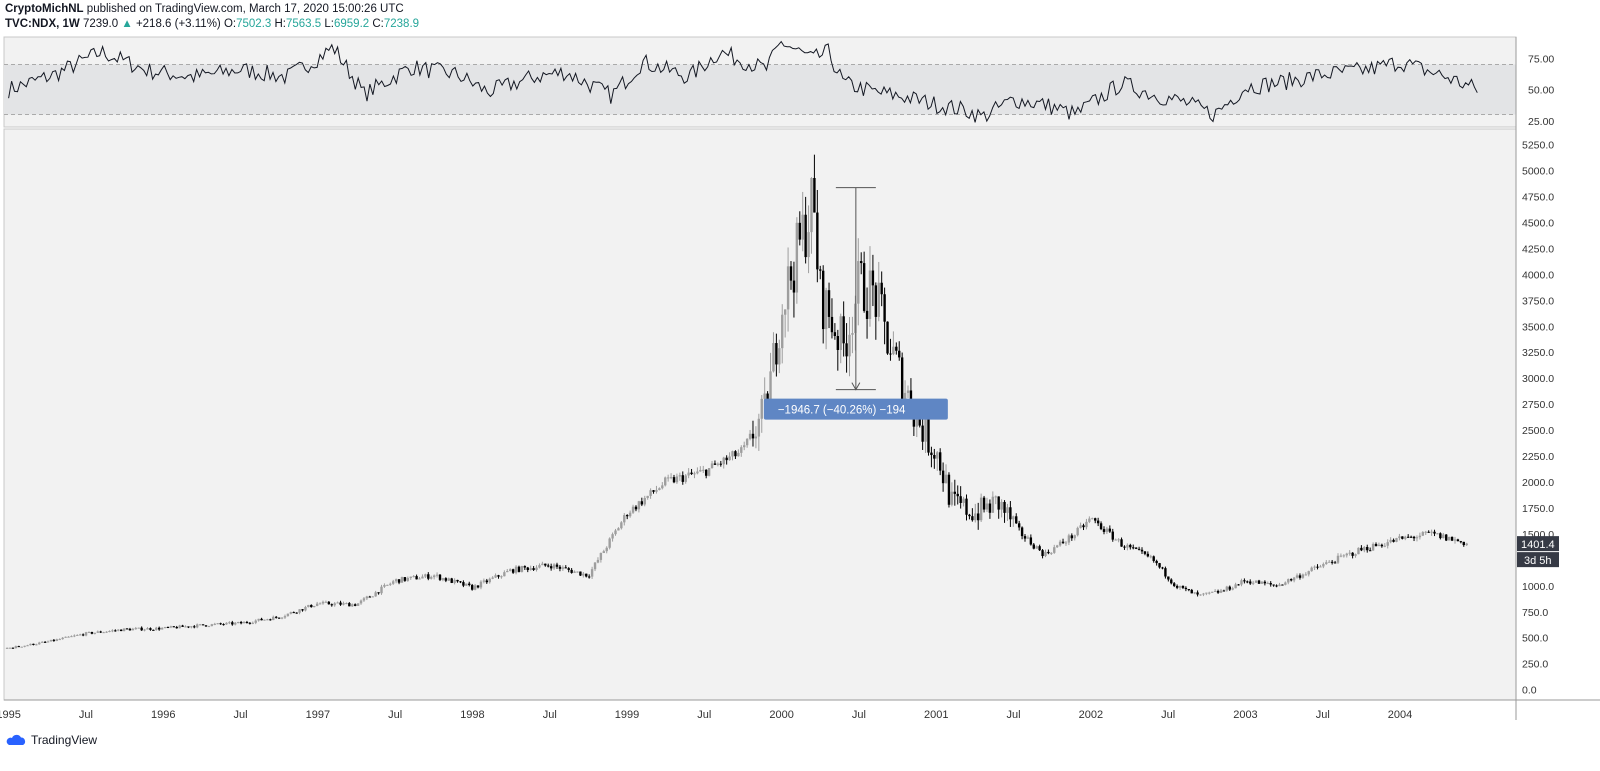 The width and height of the screenshot is (1600, 771). Describe the element at coordinates (395, 715) in the screenshot. I see `time-tick-label: Jul` at that location.